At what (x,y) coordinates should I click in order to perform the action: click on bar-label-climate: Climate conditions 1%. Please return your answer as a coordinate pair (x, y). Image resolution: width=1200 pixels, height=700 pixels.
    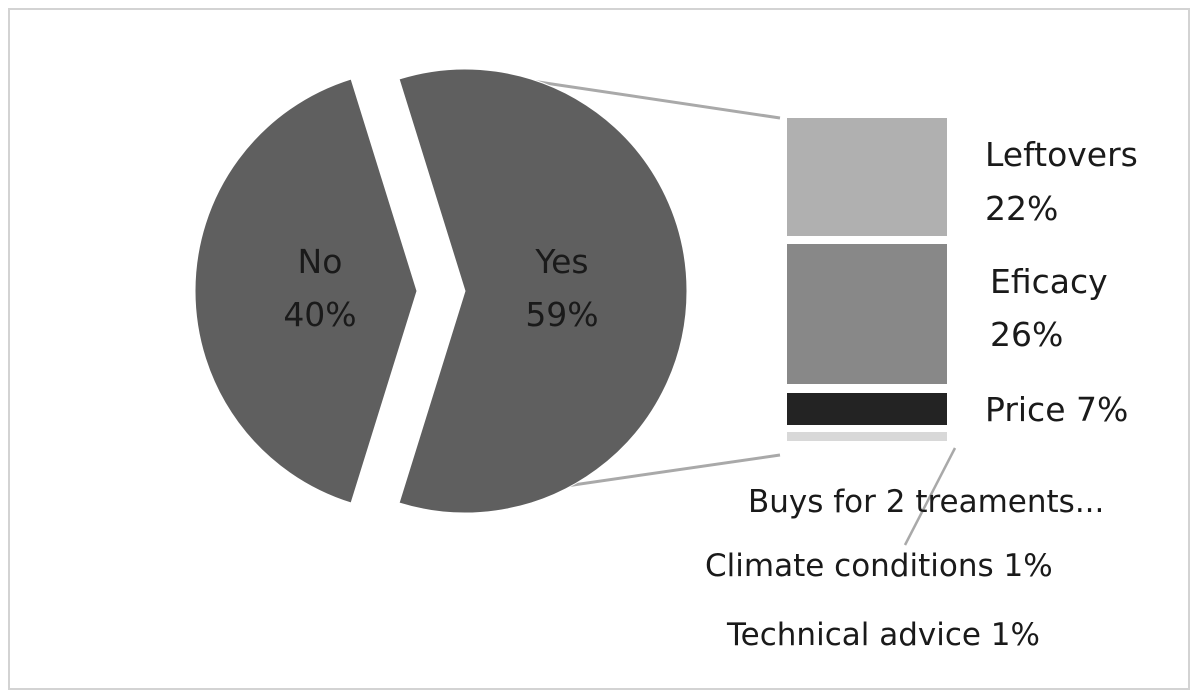
    Looking at the image, I should click on (879, 566).